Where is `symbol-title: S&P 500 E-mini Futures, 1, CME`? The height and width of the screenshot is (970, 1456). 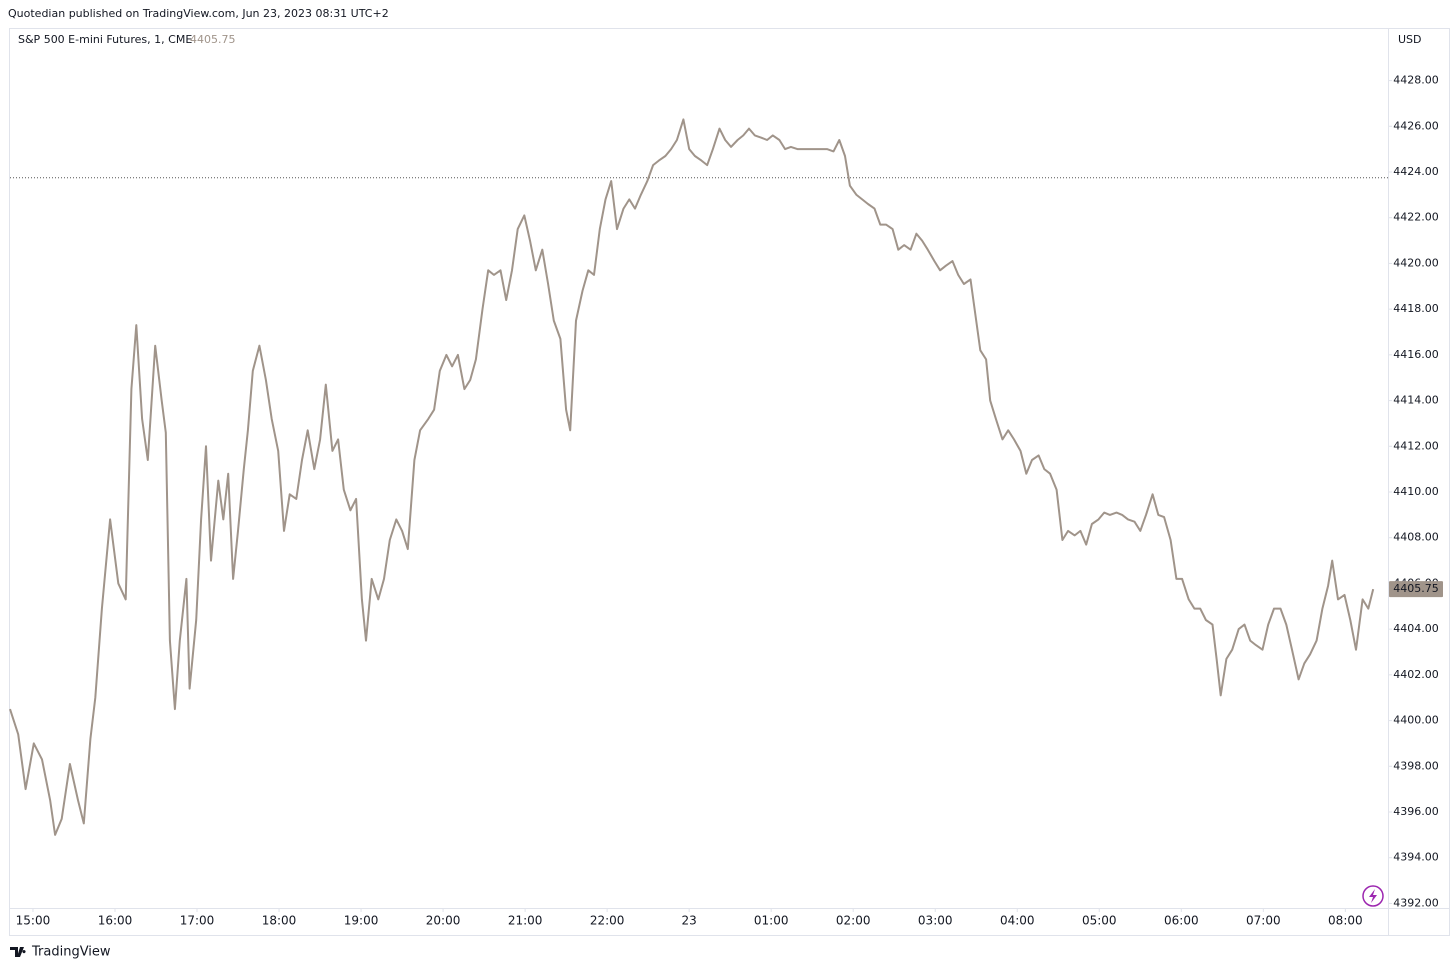
symbol-title: S&P 500 E-mini Futures, 1, CME is located at coordinates (105, 39).